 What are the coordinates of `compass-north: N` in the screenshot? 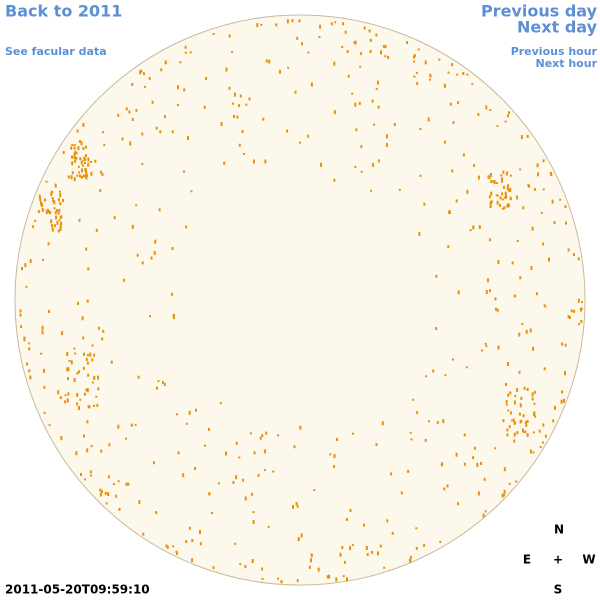 It's located at (559, 530).